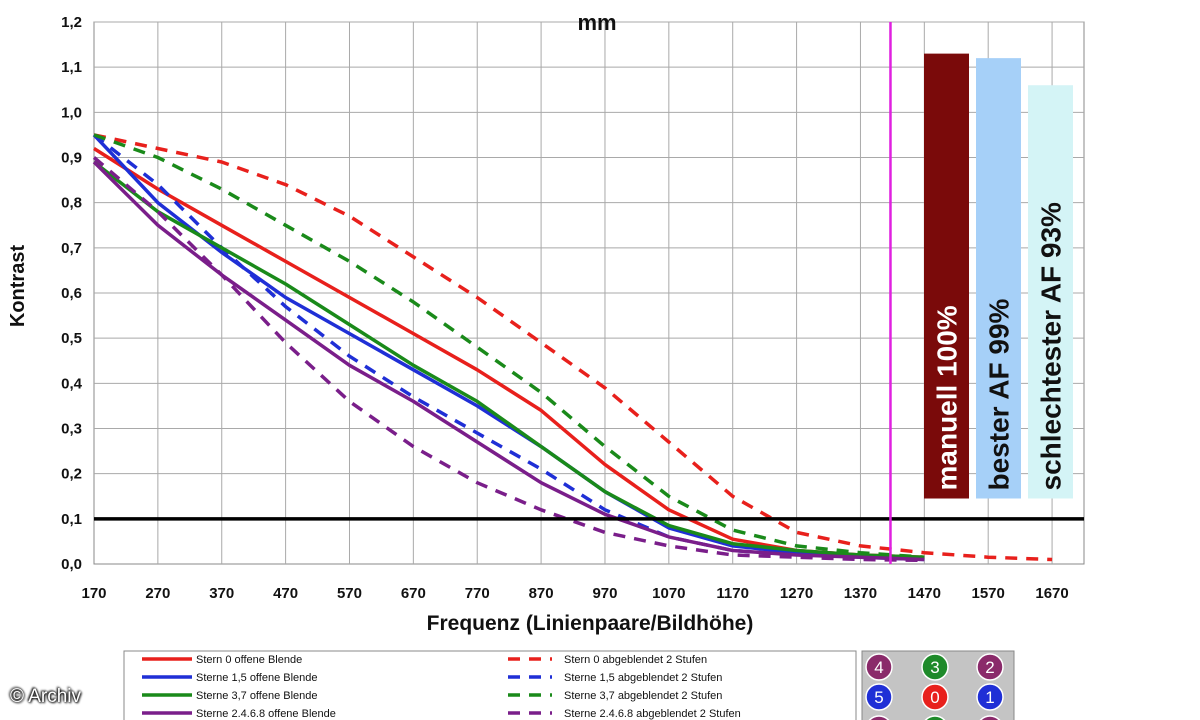 The width and height of the screenshot is (1200, 720). I want to click on legend-label: Stern 0 abgeblendet 2 Stufen, so click(635, 660).